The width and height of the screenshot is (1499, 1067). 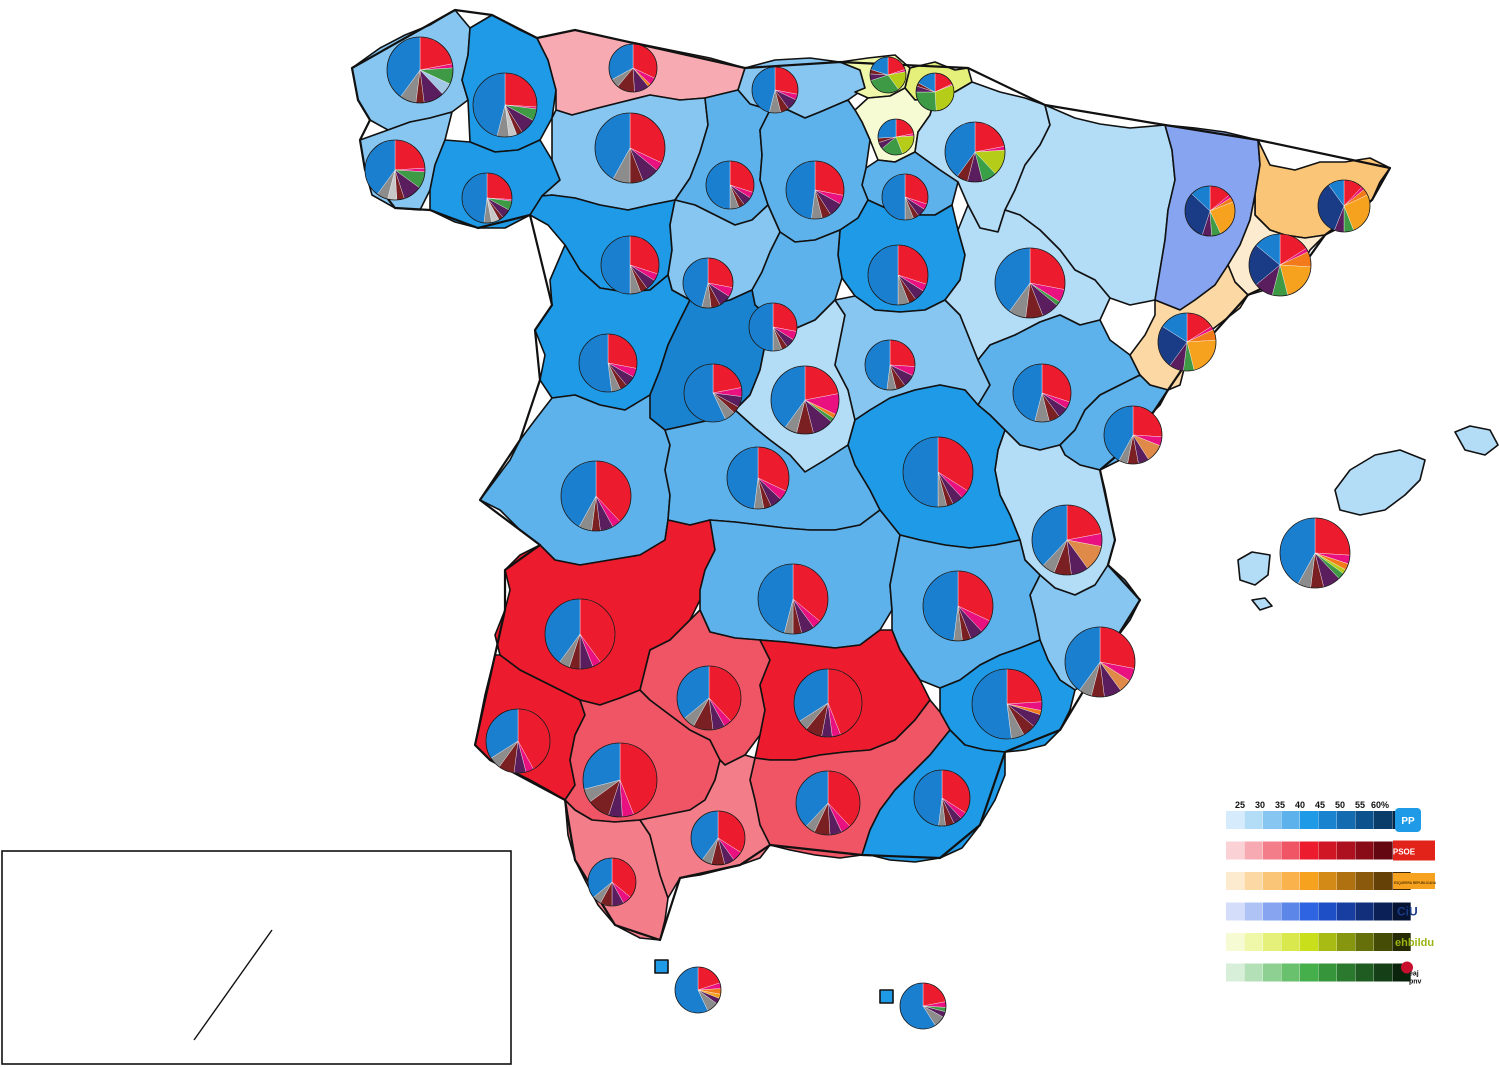 I want to click on pie-alava, so click(x=896, y=137).